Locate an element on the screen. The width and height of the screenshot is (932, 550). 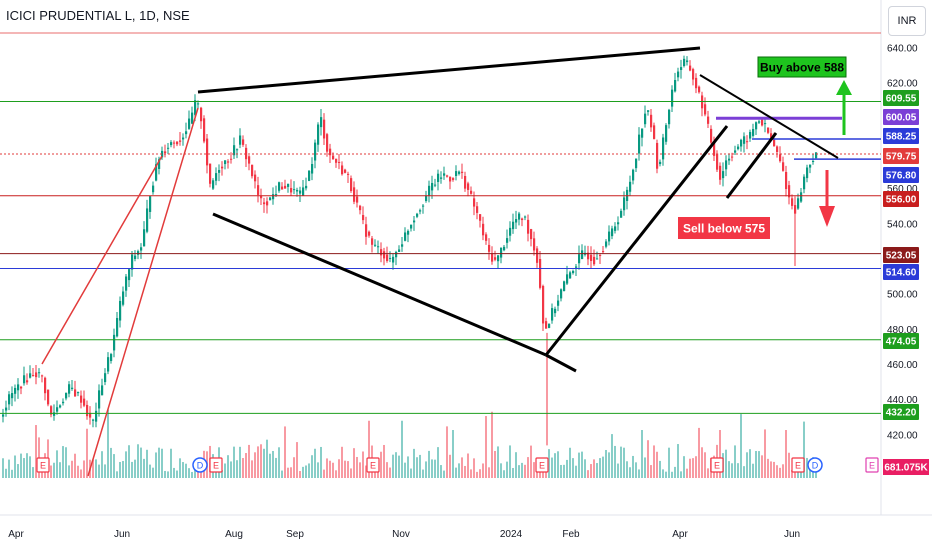
price-level-label: 523.05 is located at coordinates (901, 256).